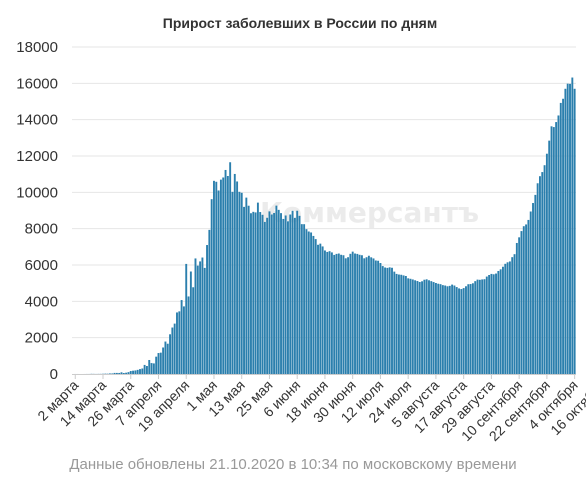 The width and height of the screenshot is (586, 502). What do you see at coordinates (37, 156) in the screenshot?
I see `y-tick-label: 12000` at bounding box center [37, 156].